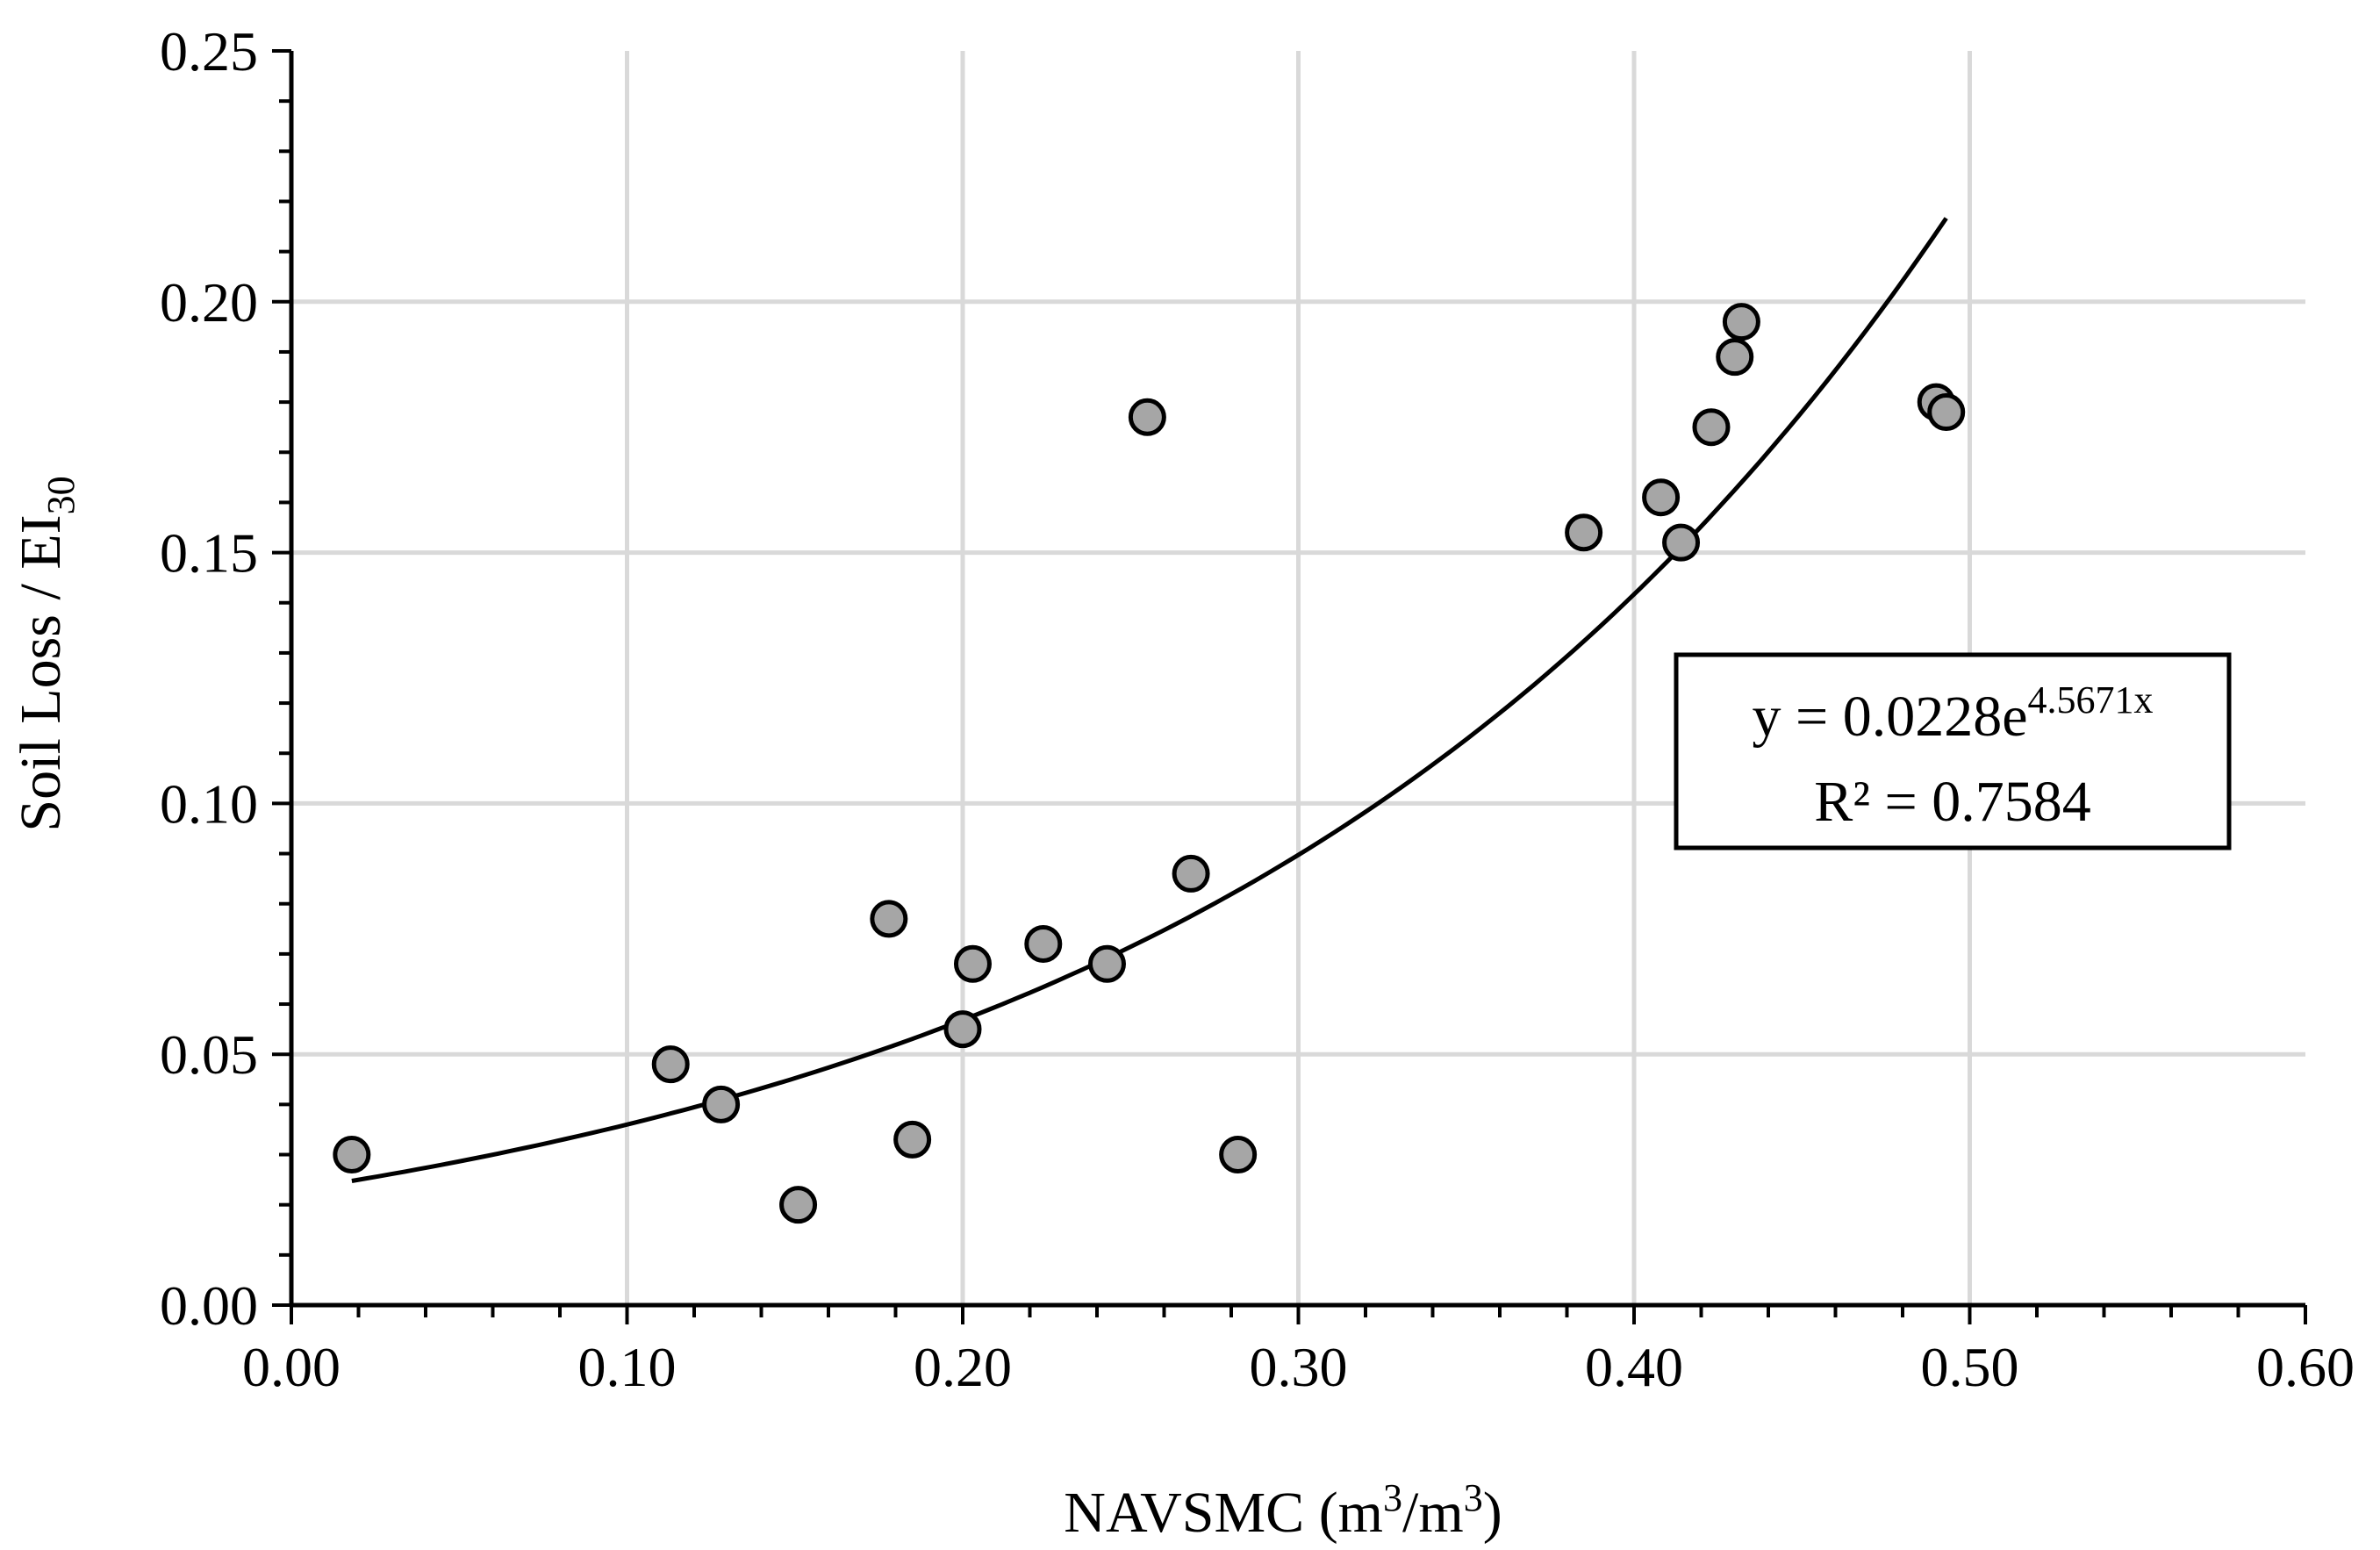 This screenshot has width=2380, height=1550. What do you see at coordinates (1889, 717) in the screenshot?
I see `equation-base: y = 0.0228e` at bounding box center [1889, 717].